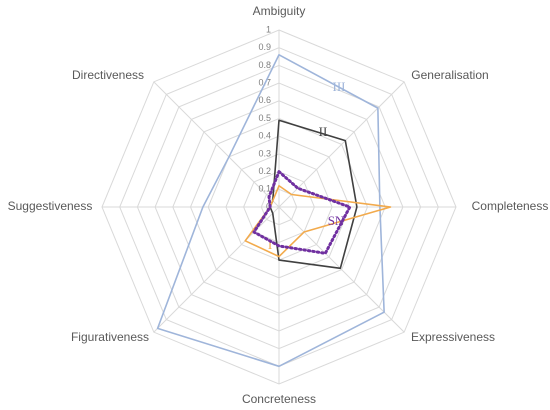 Image resolution: width=550 pixels, height=410 pixels. I want to click on tick-label: 0.4, so click(264, 136).